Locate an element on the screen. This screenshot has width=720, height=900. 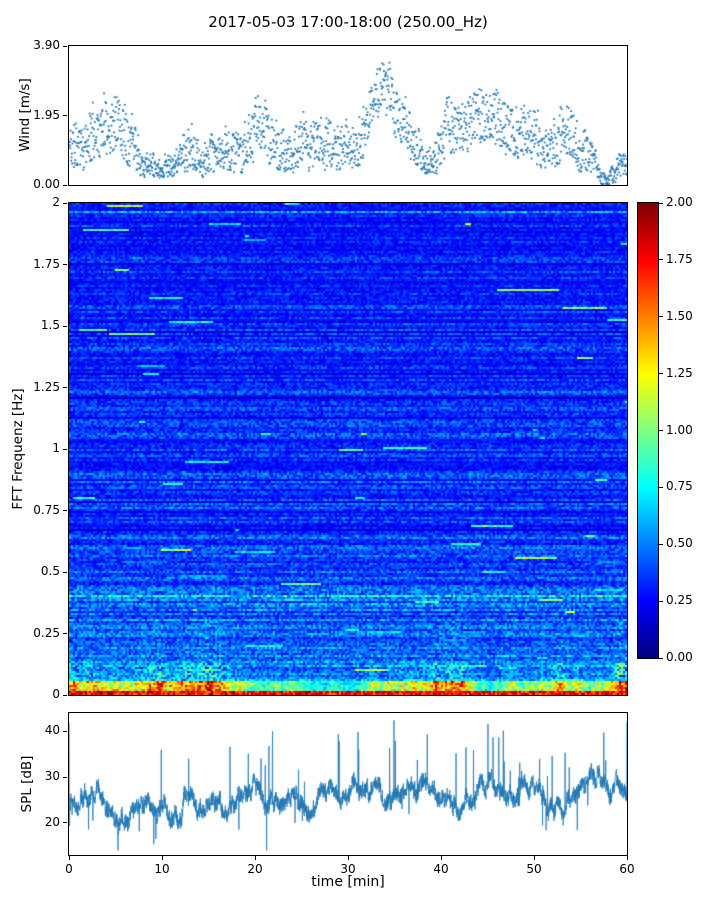
colorbar-tick-label: 0.25 is located at coordinates (679, 600).